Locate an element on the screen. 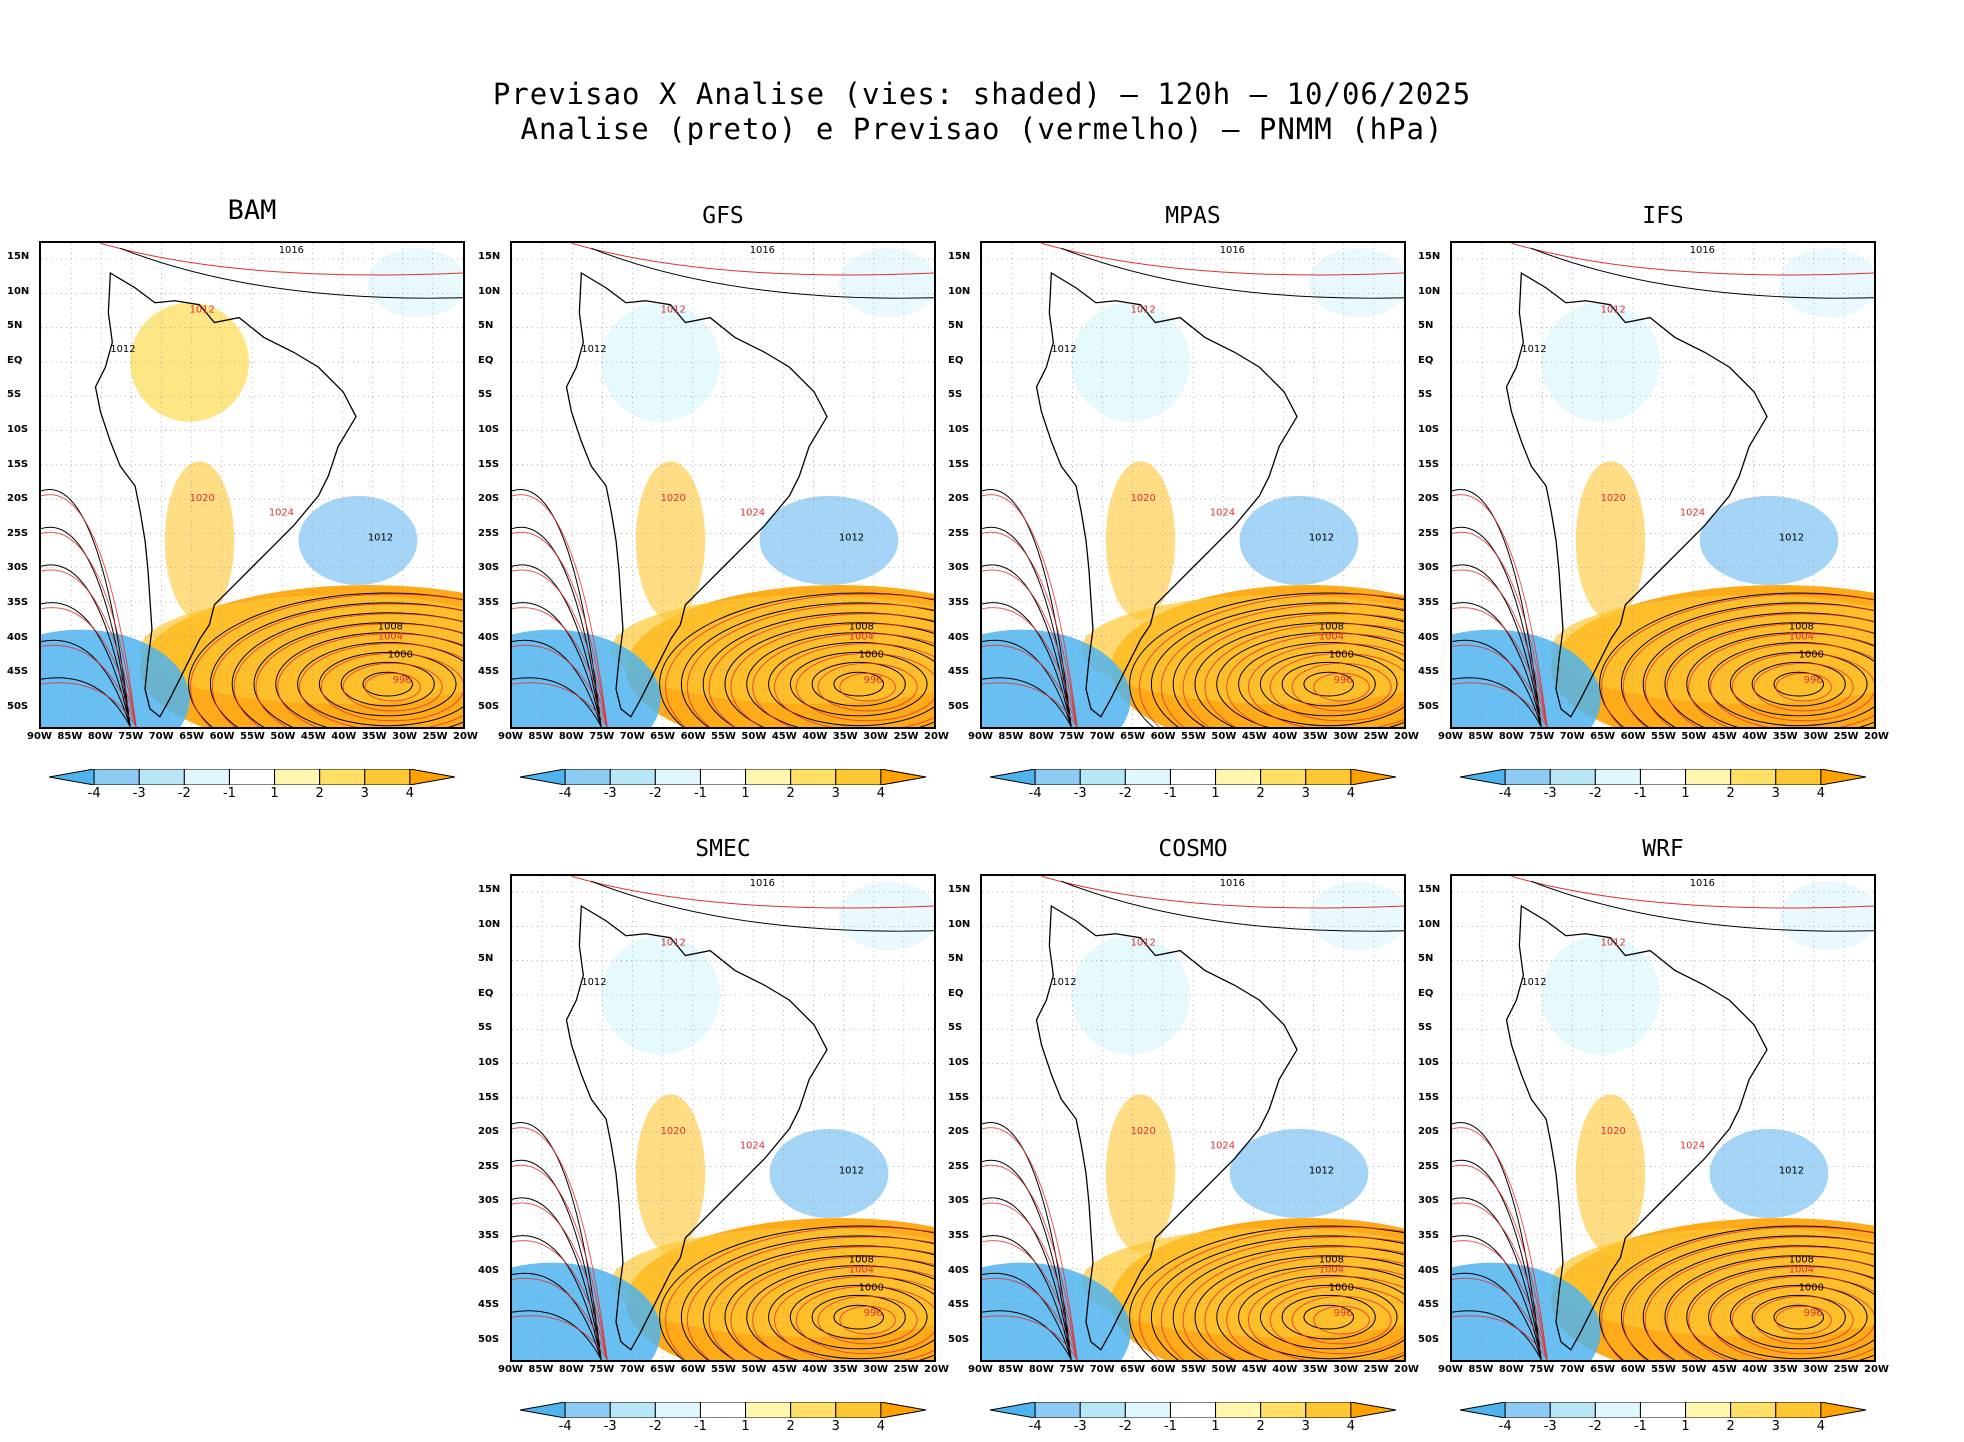  lon-tick-label: 45W is located at coordinates (1724, 1369).